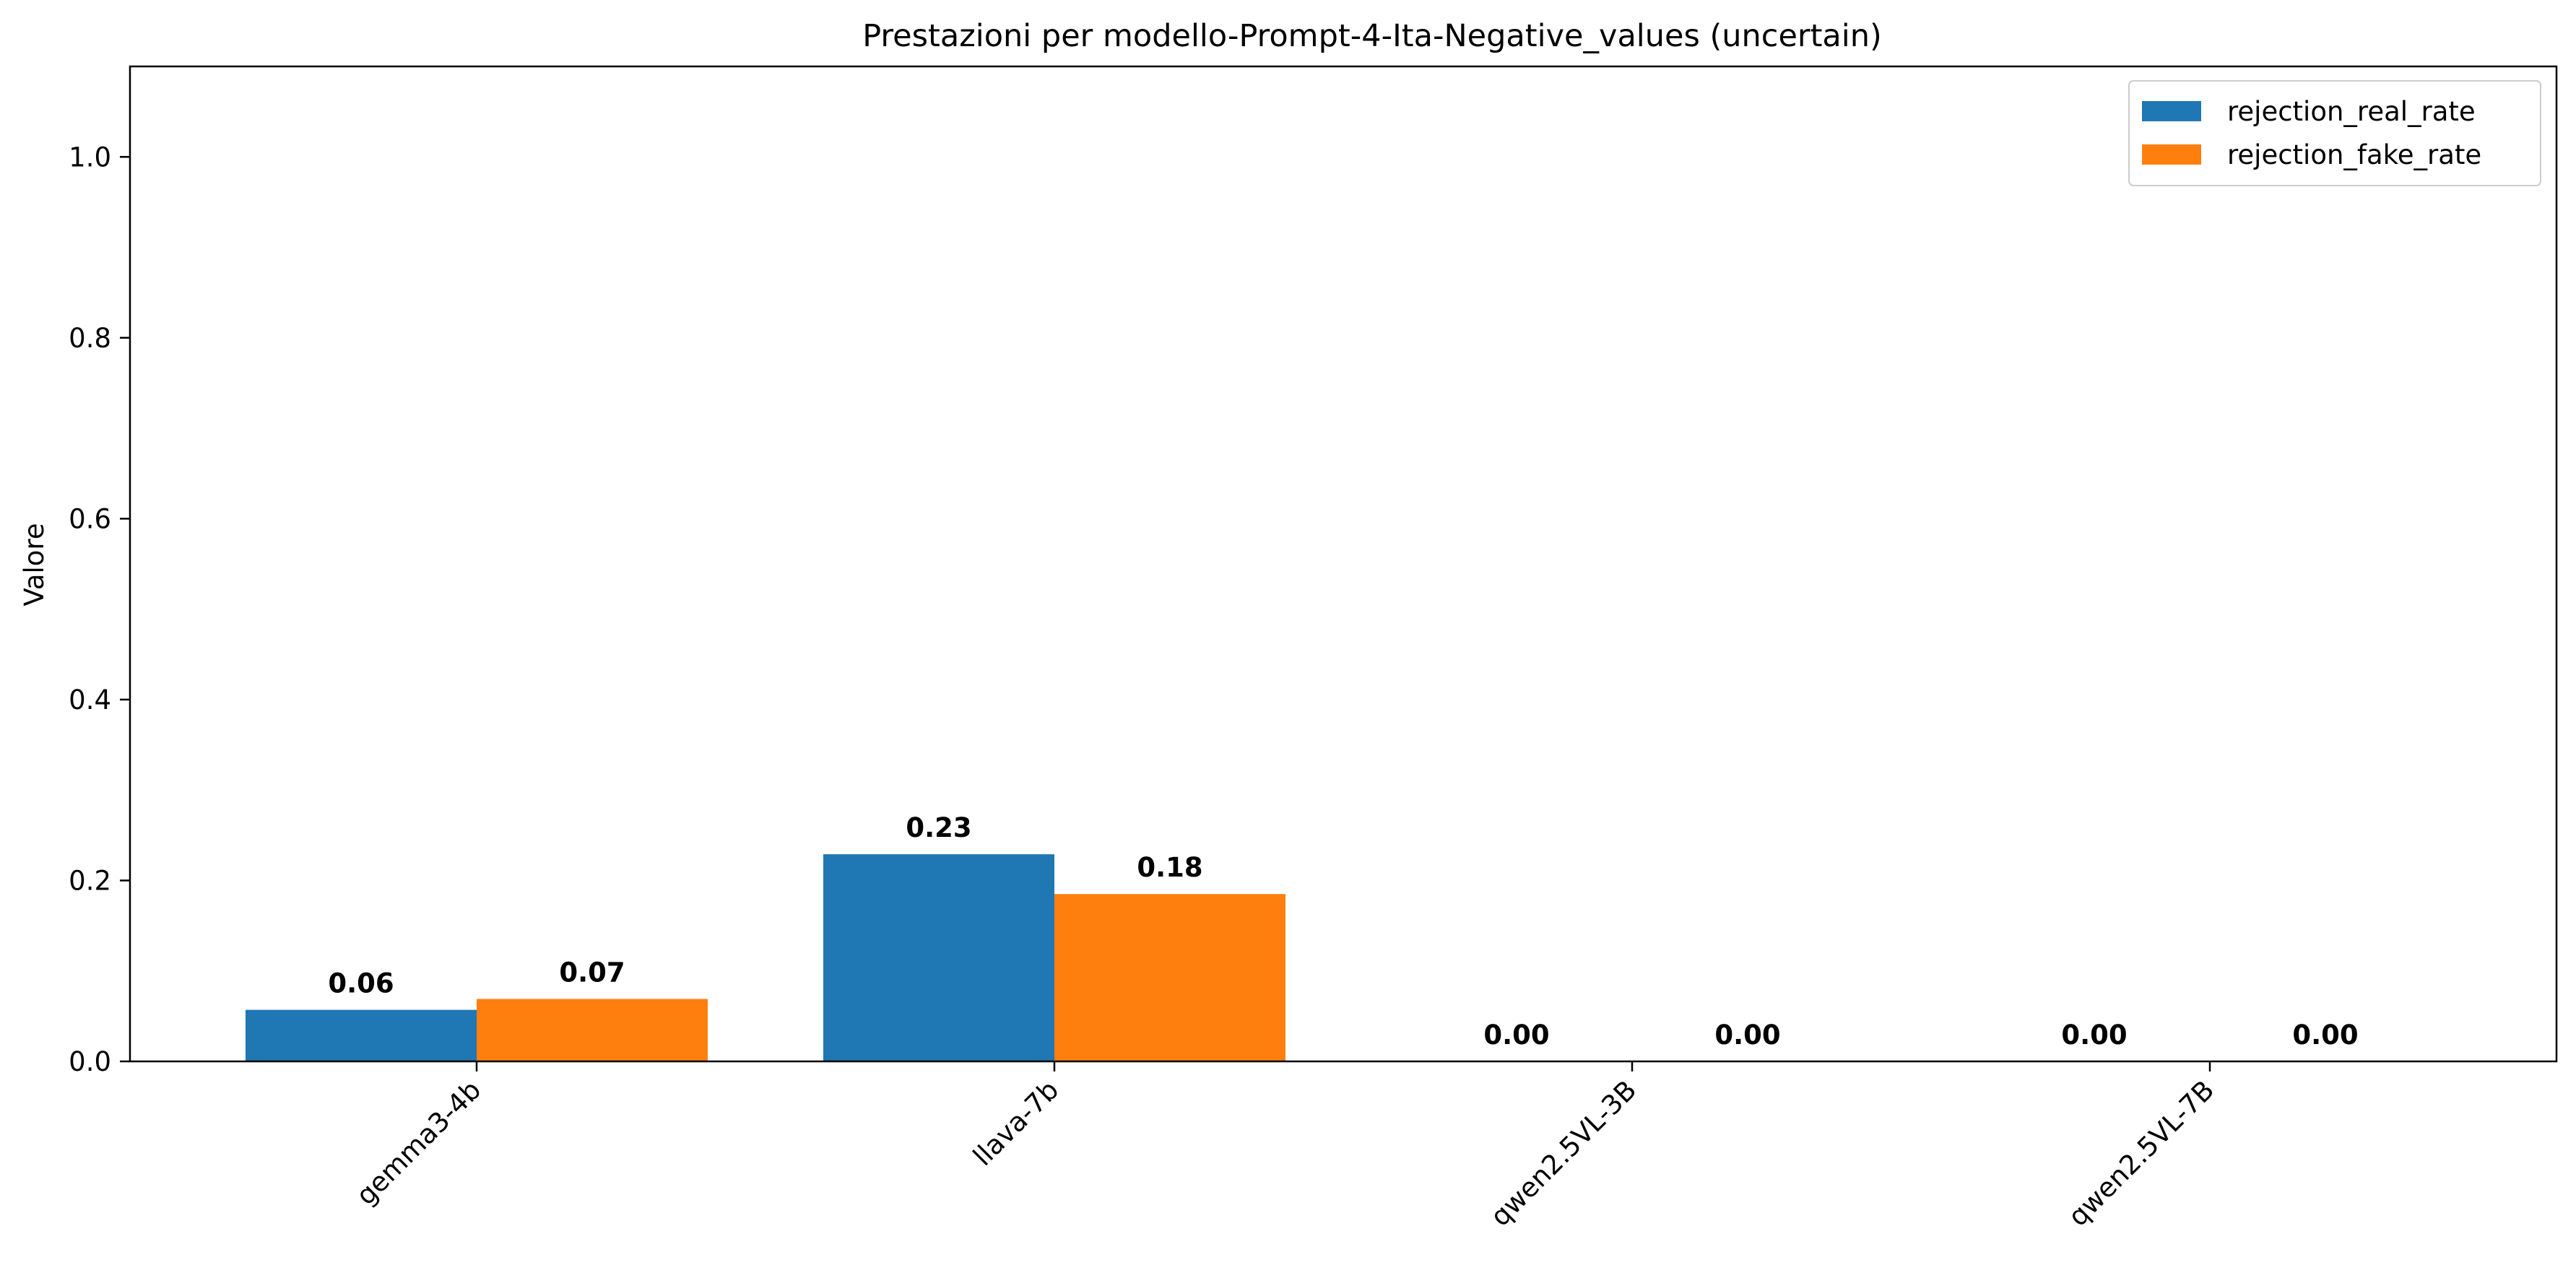  I want to click on y-tick-label: 1.0, so click(90, 157).